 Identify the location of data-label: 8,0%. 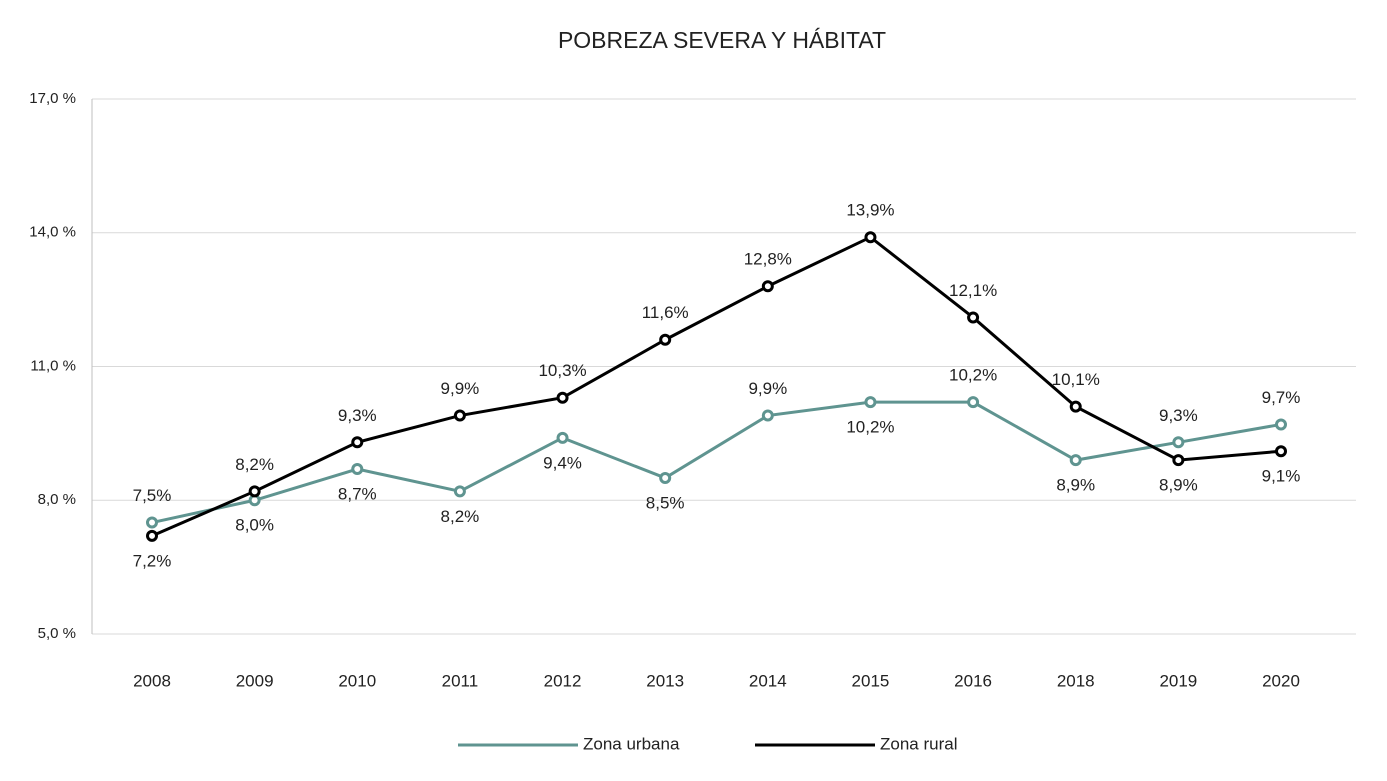
(254, 525).